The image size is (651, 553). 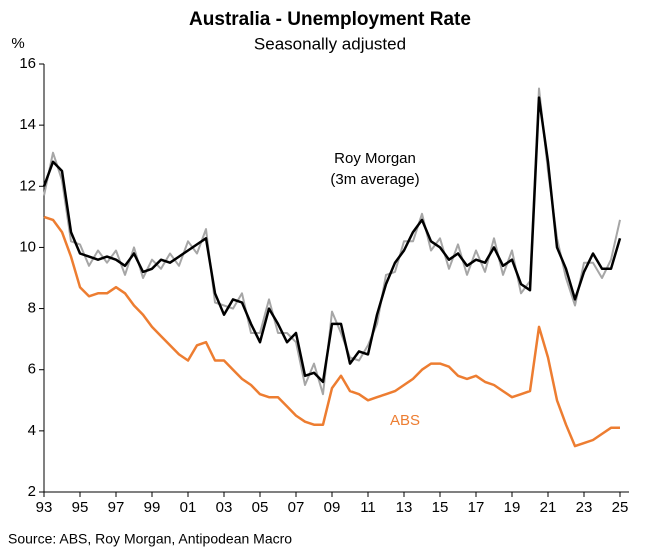 I want to click on y-tick-label: 12, so click(x=27, y=185).